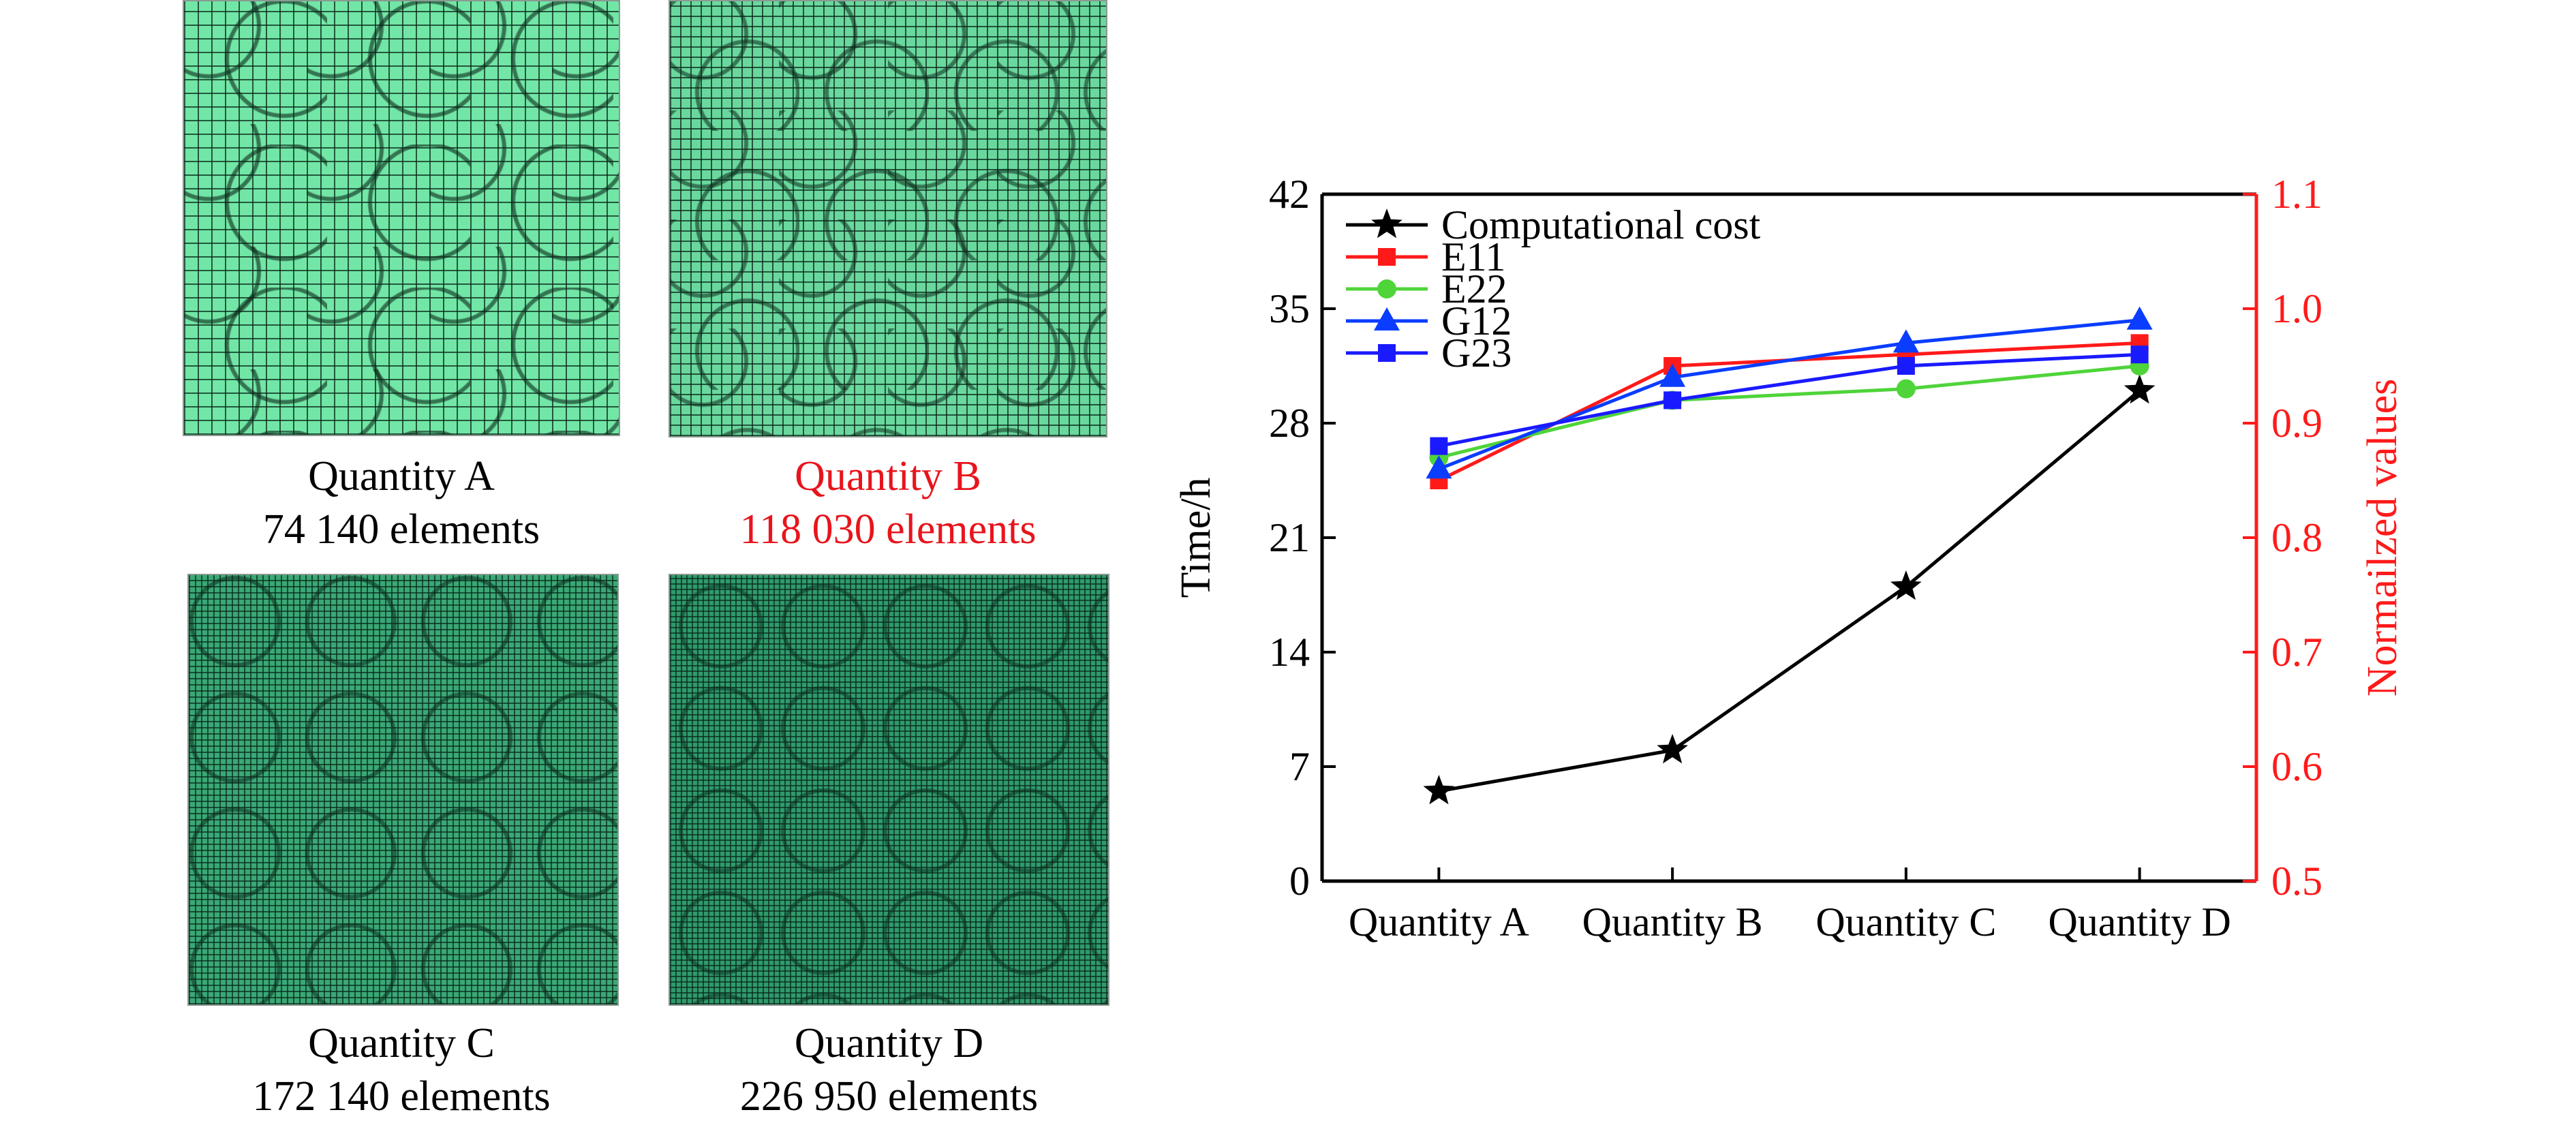 The width and height of the screenshot is (2576, 1123). What do you see at coordinates (1196, 538) in the screenshot?
I see `left-y-axis-label: Time/h` at bounding box center [1196, 538].